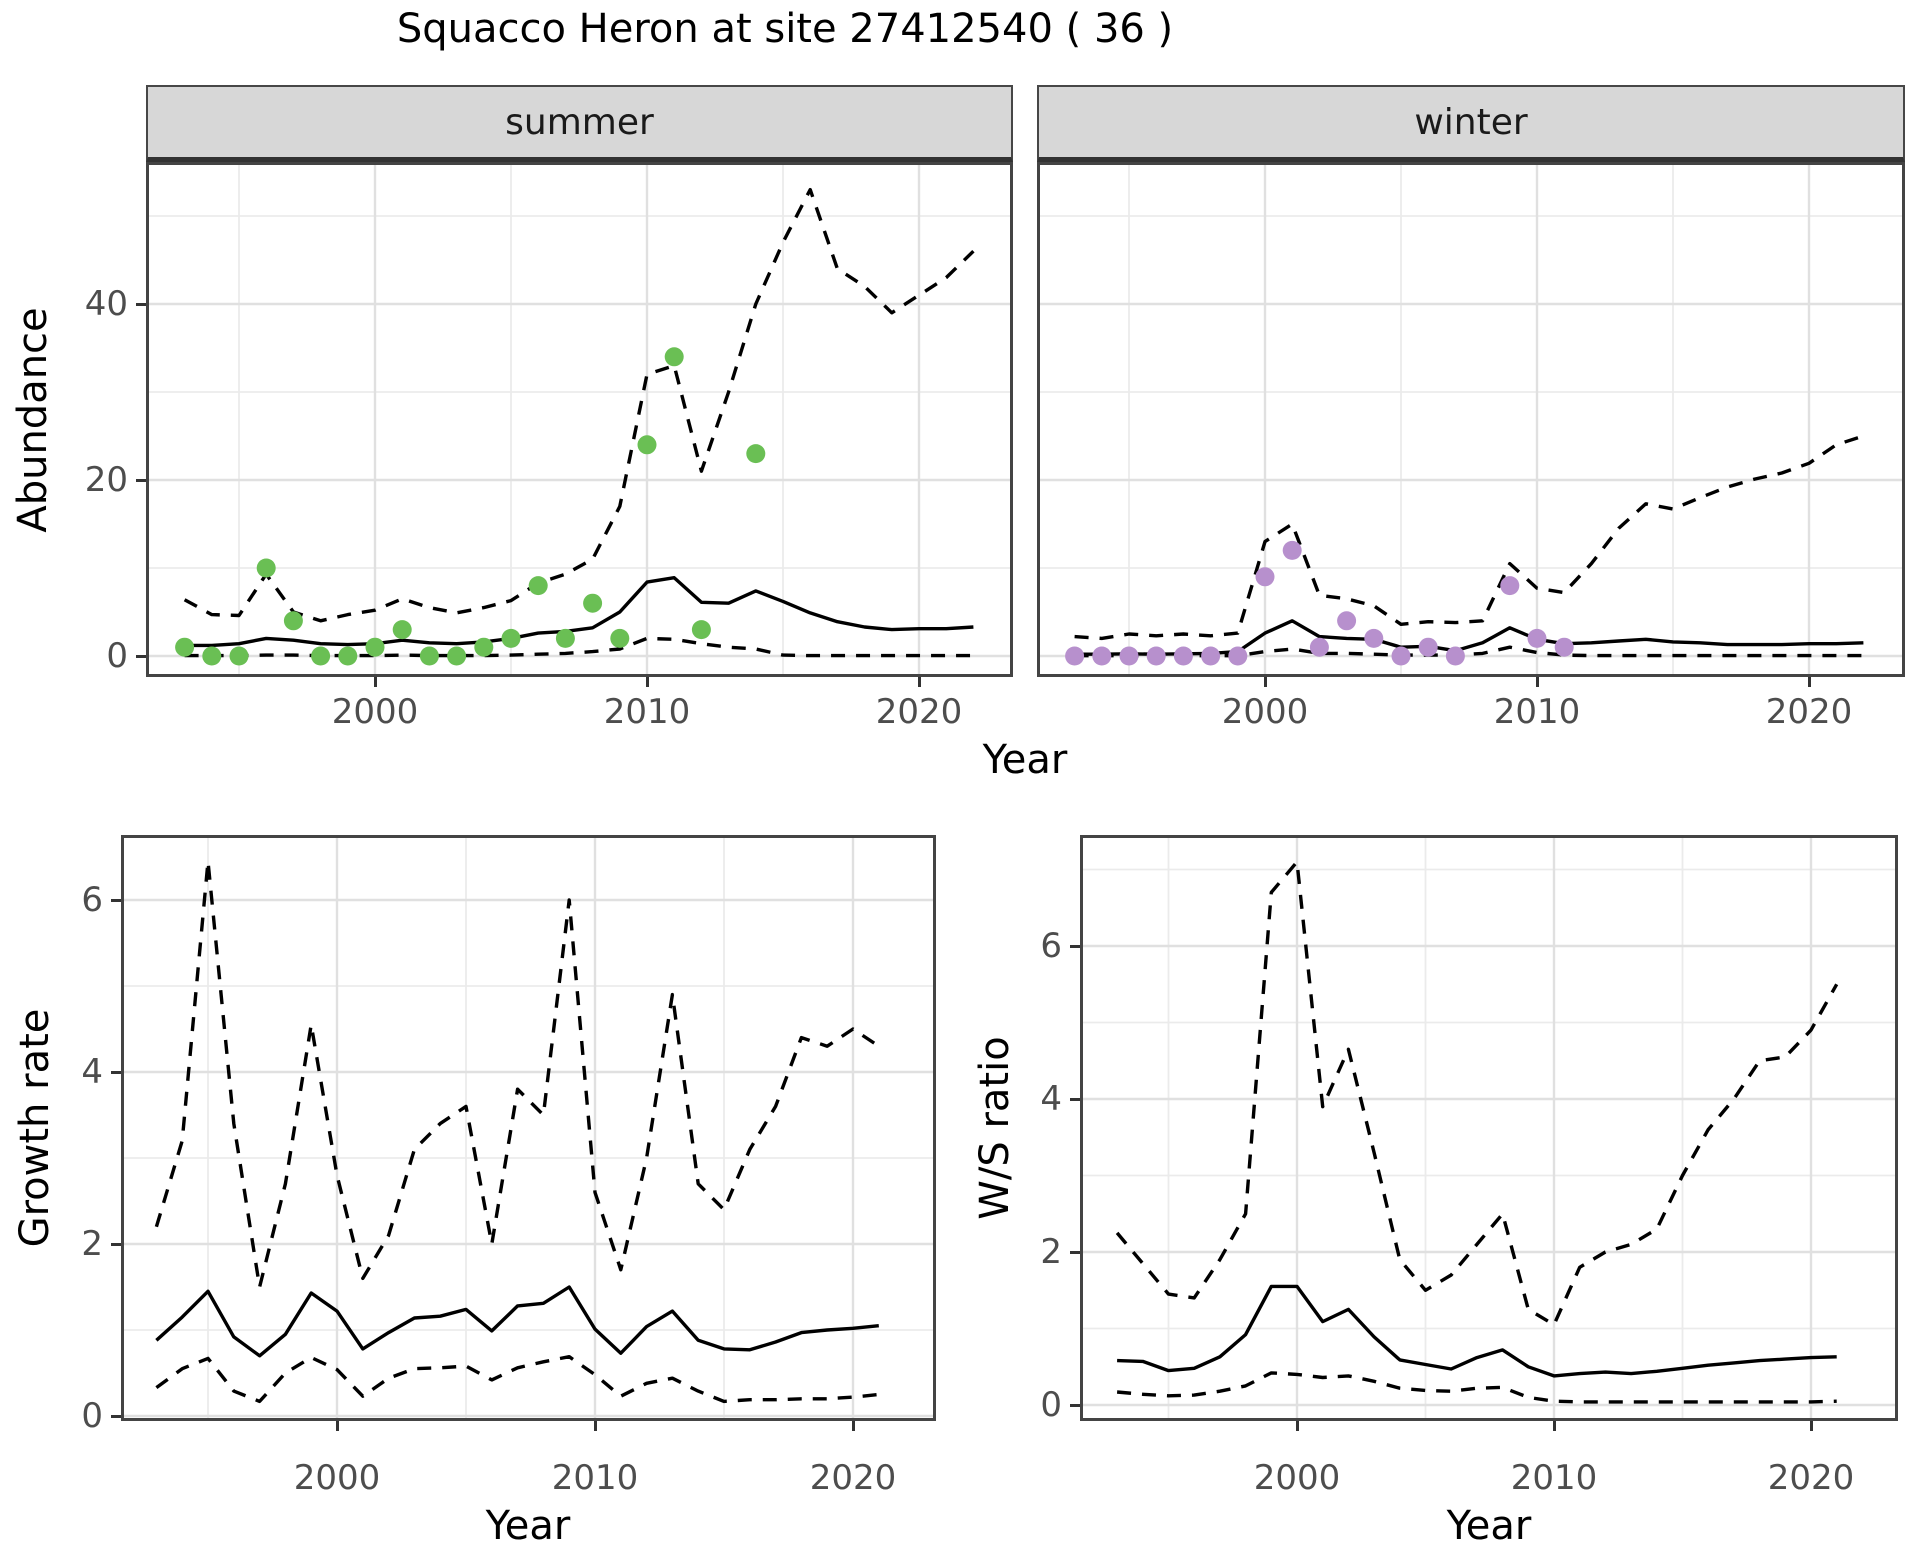 The width and height of the screenshot is (1920, 1560). I want to click on x-axis-title-year-top: Year, so click(1025, 760).